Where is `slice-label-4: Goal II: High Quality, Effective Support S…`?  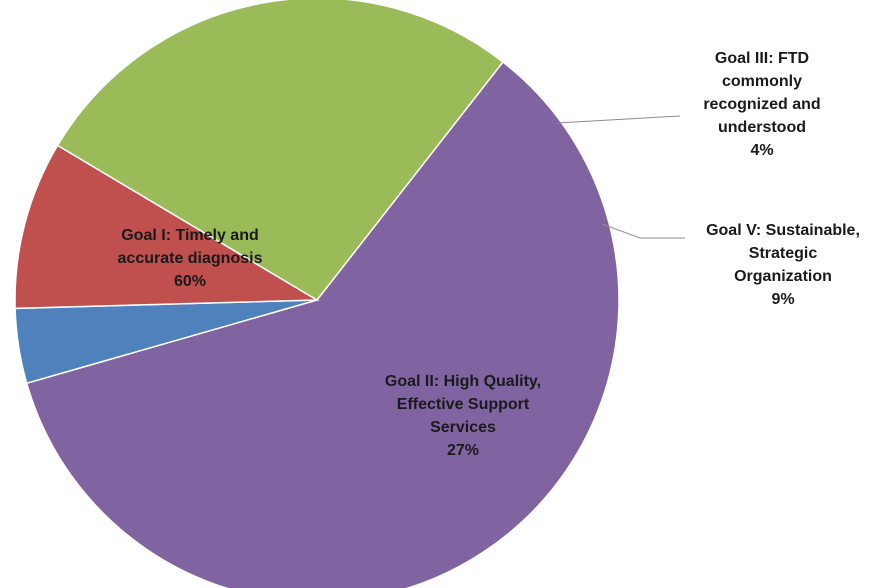
slice-label-4: Goal II: High Quality, Effective Support S… is located at coordinates (463, 416).